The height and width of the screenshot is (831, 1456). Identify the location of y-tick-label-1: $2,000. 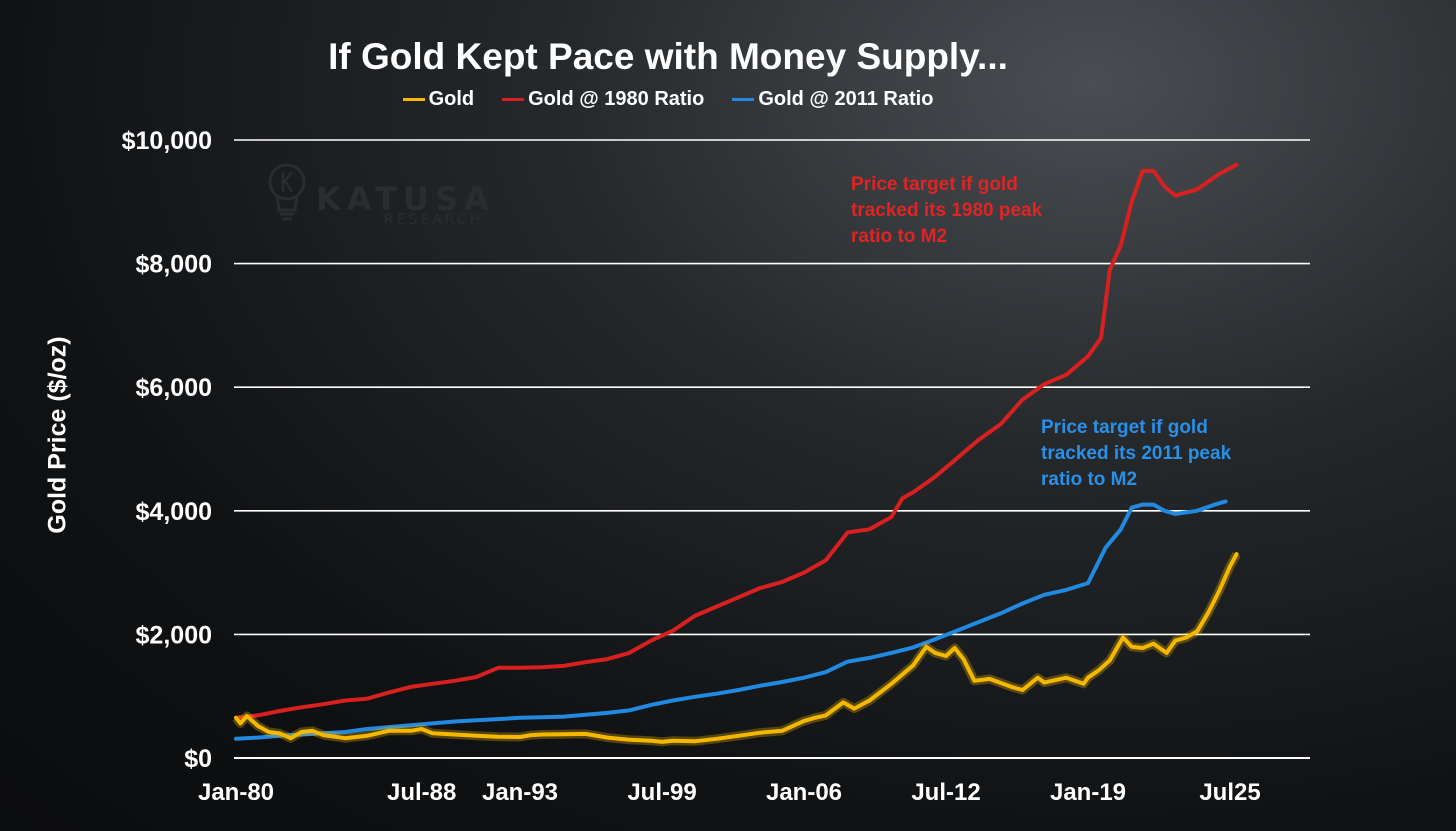
(174, 635).